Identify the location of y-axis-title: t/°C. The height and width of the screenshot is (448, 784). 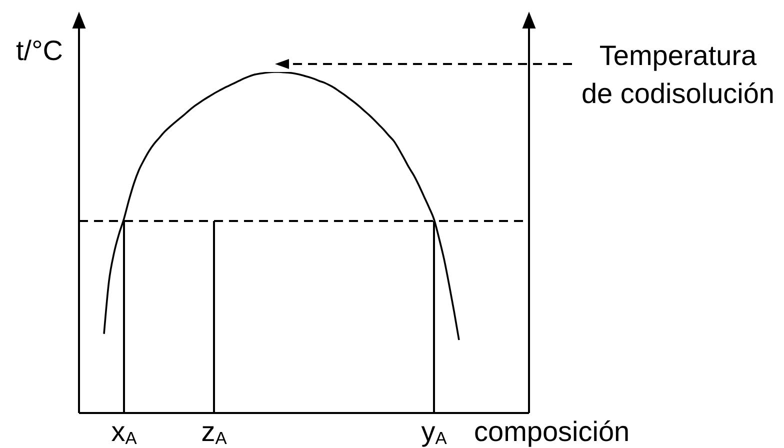
(39, 50).